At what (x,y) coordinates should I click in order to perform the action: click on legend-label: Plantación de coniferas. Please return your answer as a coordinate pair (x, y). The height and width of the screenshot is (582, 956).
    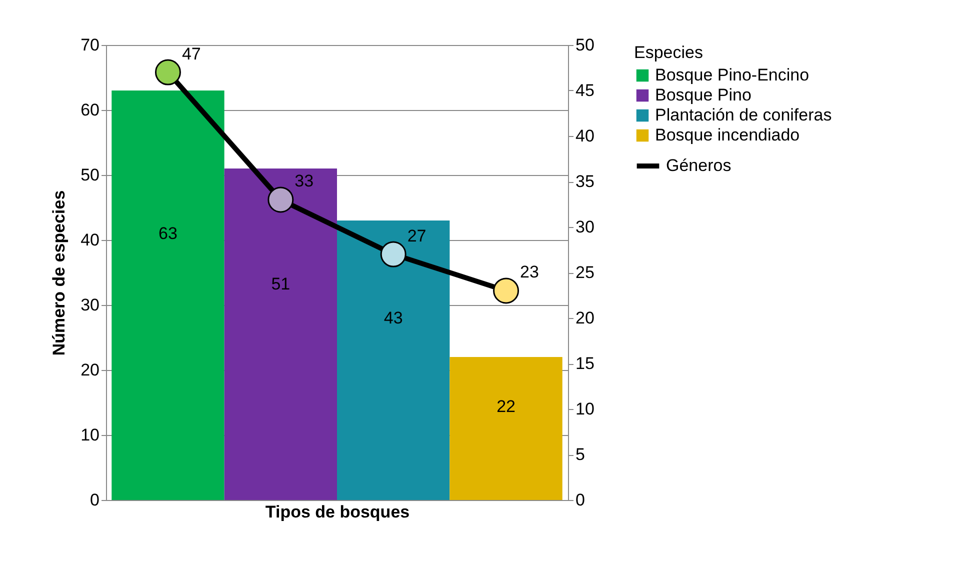
    Looking at the image, I should click on (743, 115).